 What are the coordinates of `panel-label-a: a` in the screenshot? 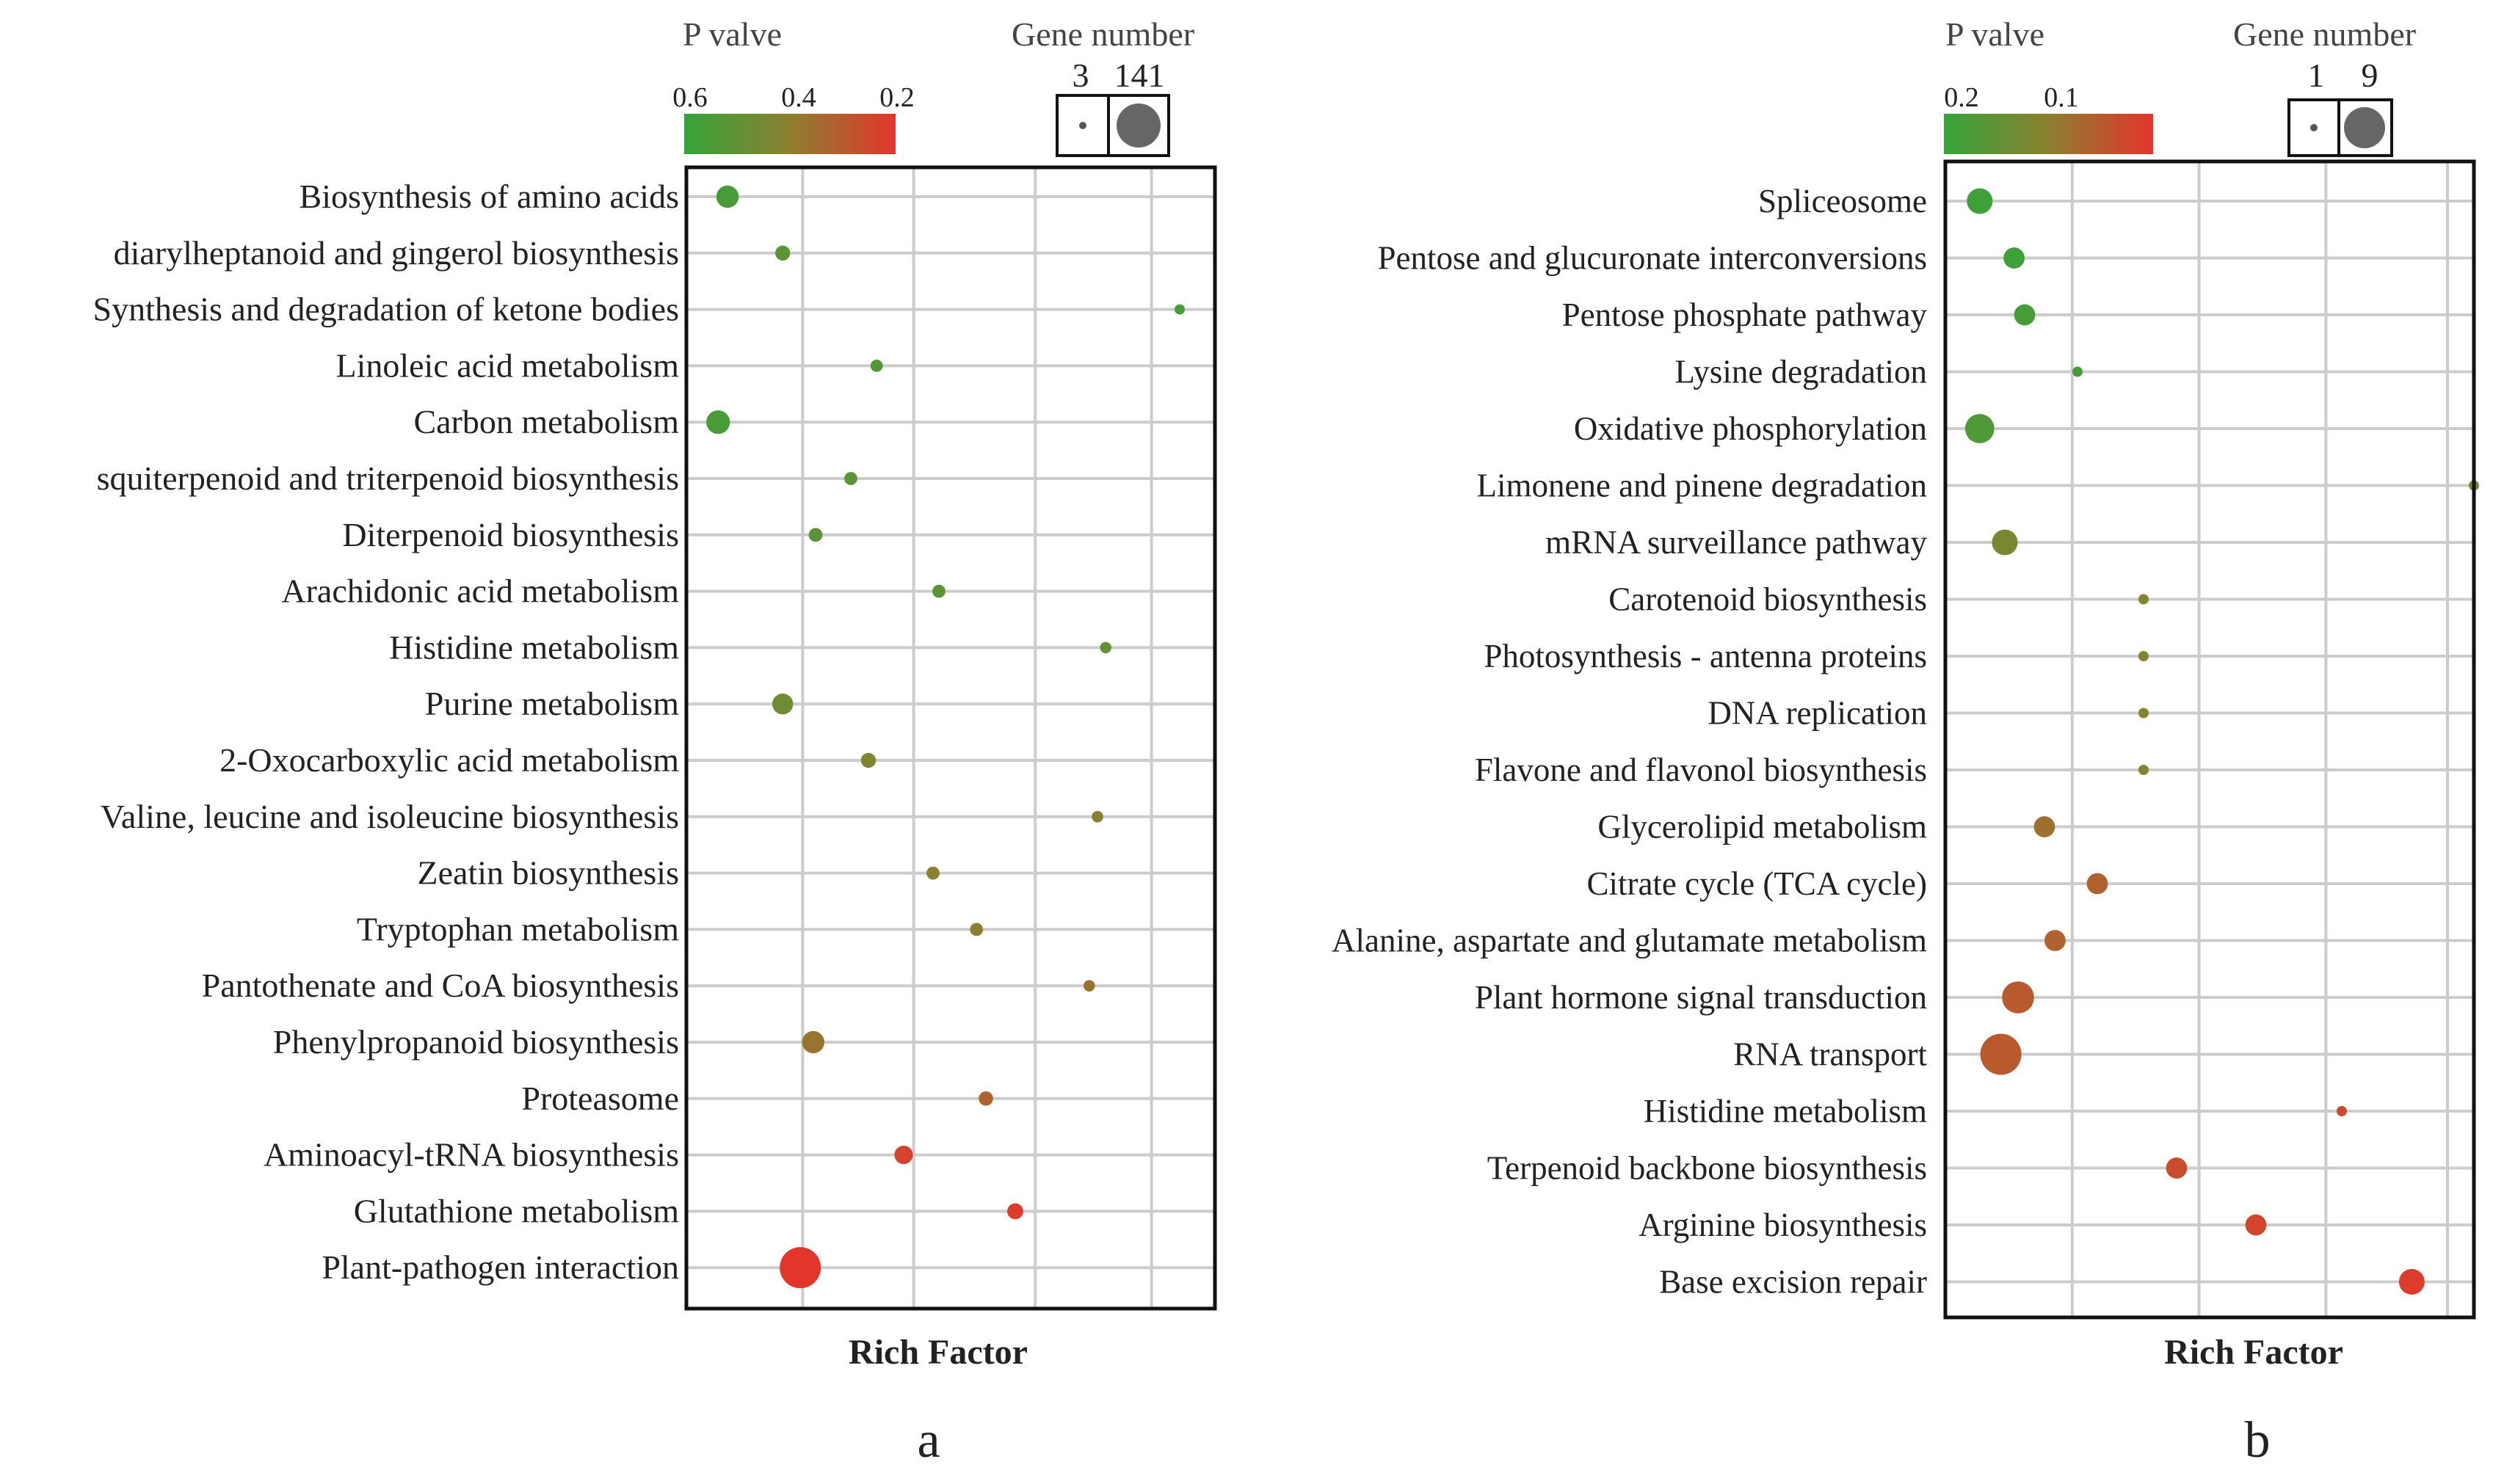 It's located at (928, 1440).